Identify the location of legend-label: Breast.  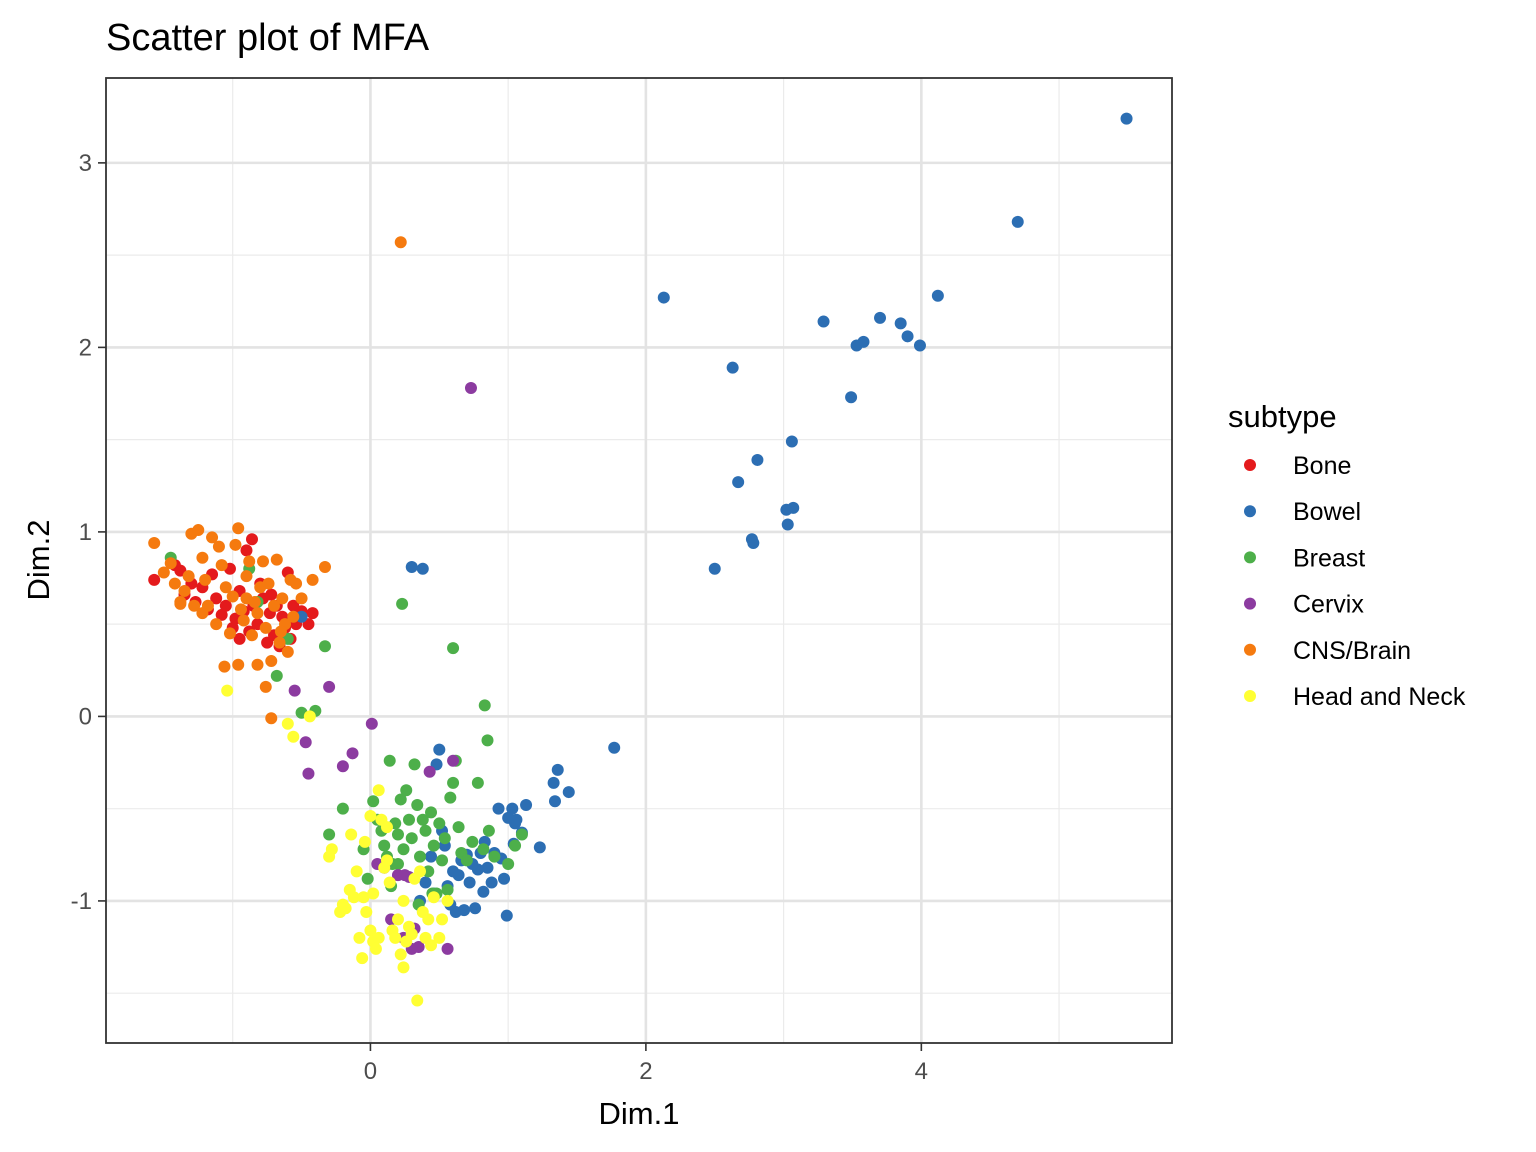
(1329, 558).